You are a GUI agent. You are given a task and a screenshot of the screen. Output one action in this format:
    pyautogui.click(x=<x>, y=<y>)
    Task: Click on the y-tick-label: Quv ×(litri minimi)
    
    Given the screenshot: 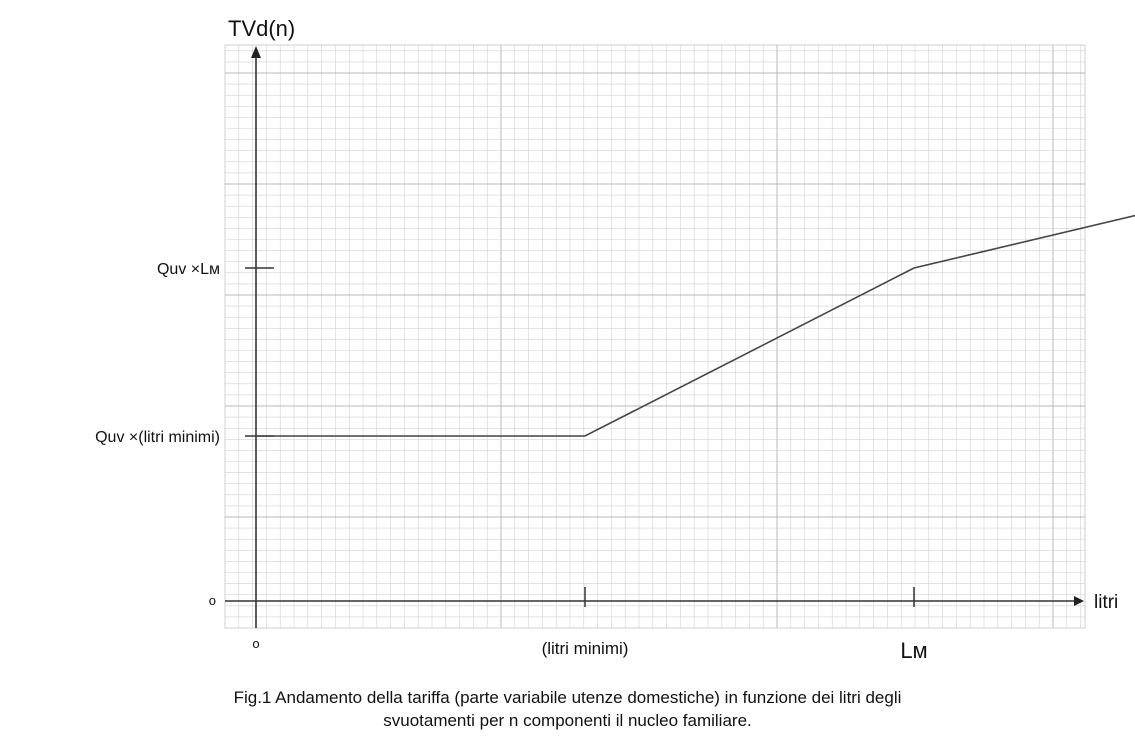 What is the action you would take?
    pyautogui.click(x=157, y=437)
    